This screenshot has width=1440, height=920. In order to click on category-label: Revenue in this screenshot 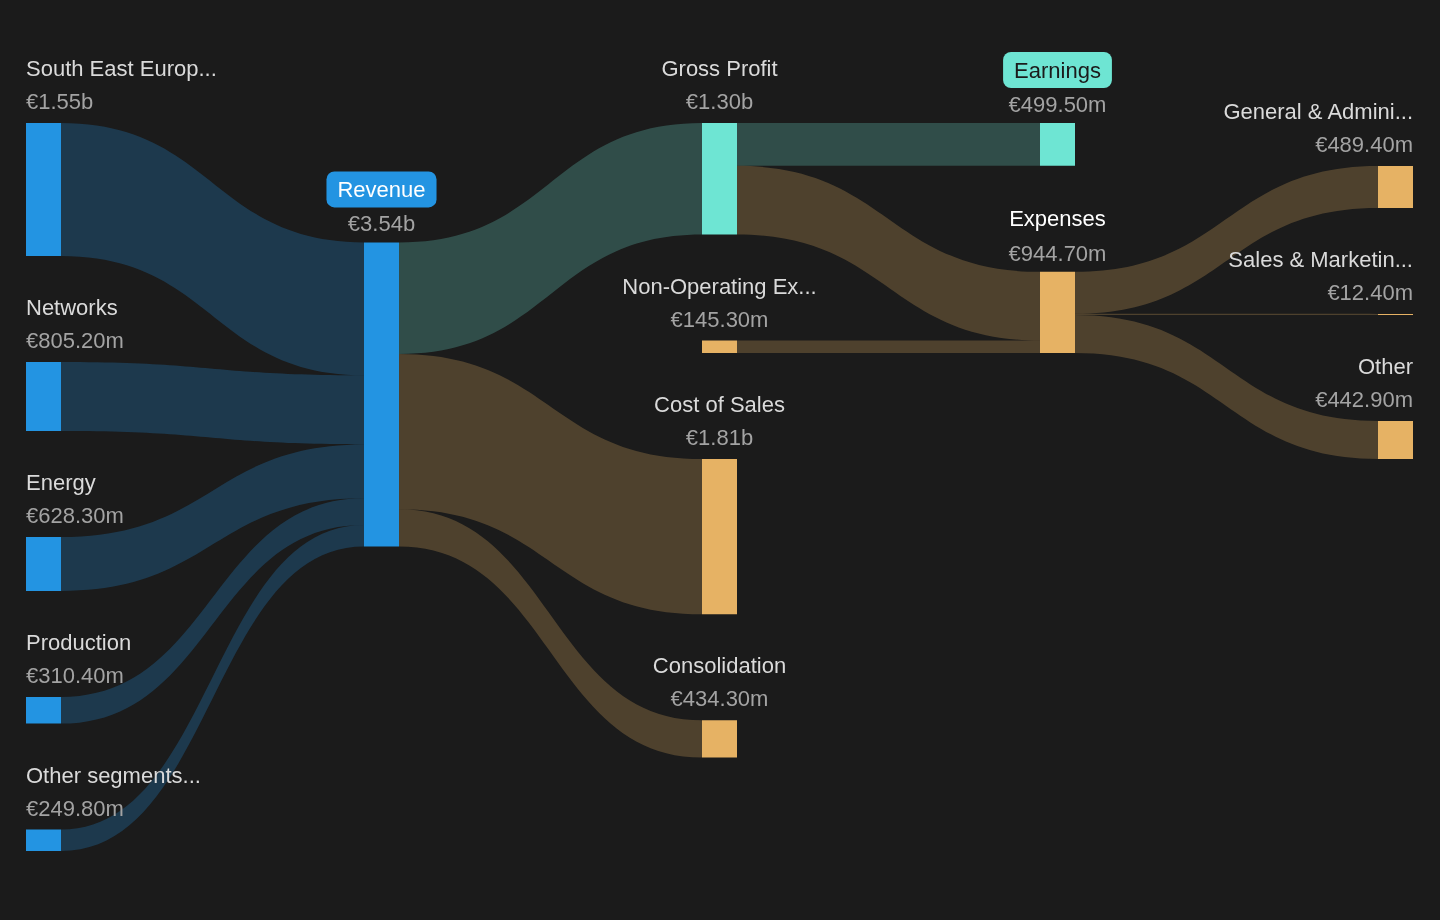, I will do `click(381, 189)`.